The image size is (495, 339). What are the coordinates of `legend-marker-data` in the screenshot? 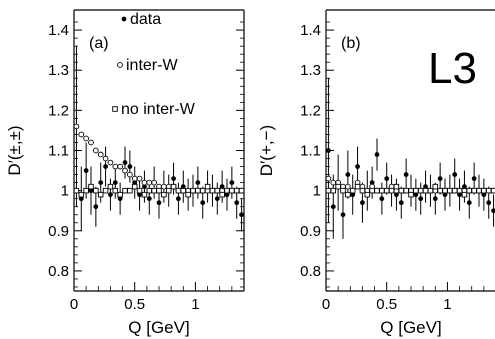 It's located at (124, 19).